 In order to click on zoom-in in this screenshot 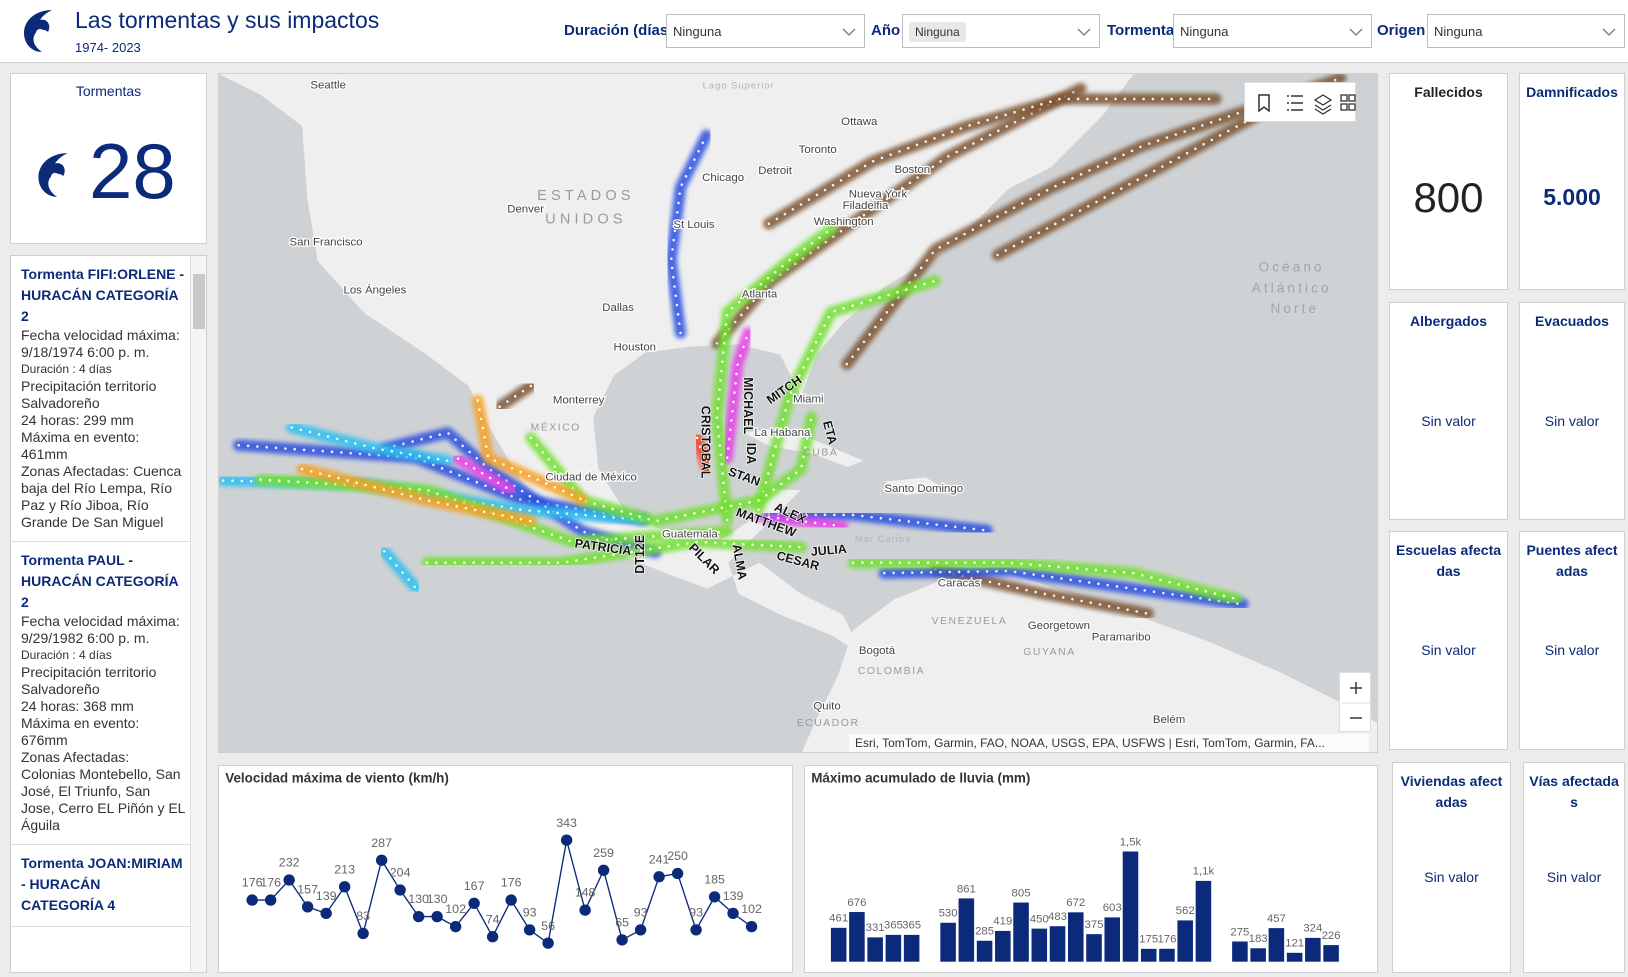, I will do `click(1356, 688)`.